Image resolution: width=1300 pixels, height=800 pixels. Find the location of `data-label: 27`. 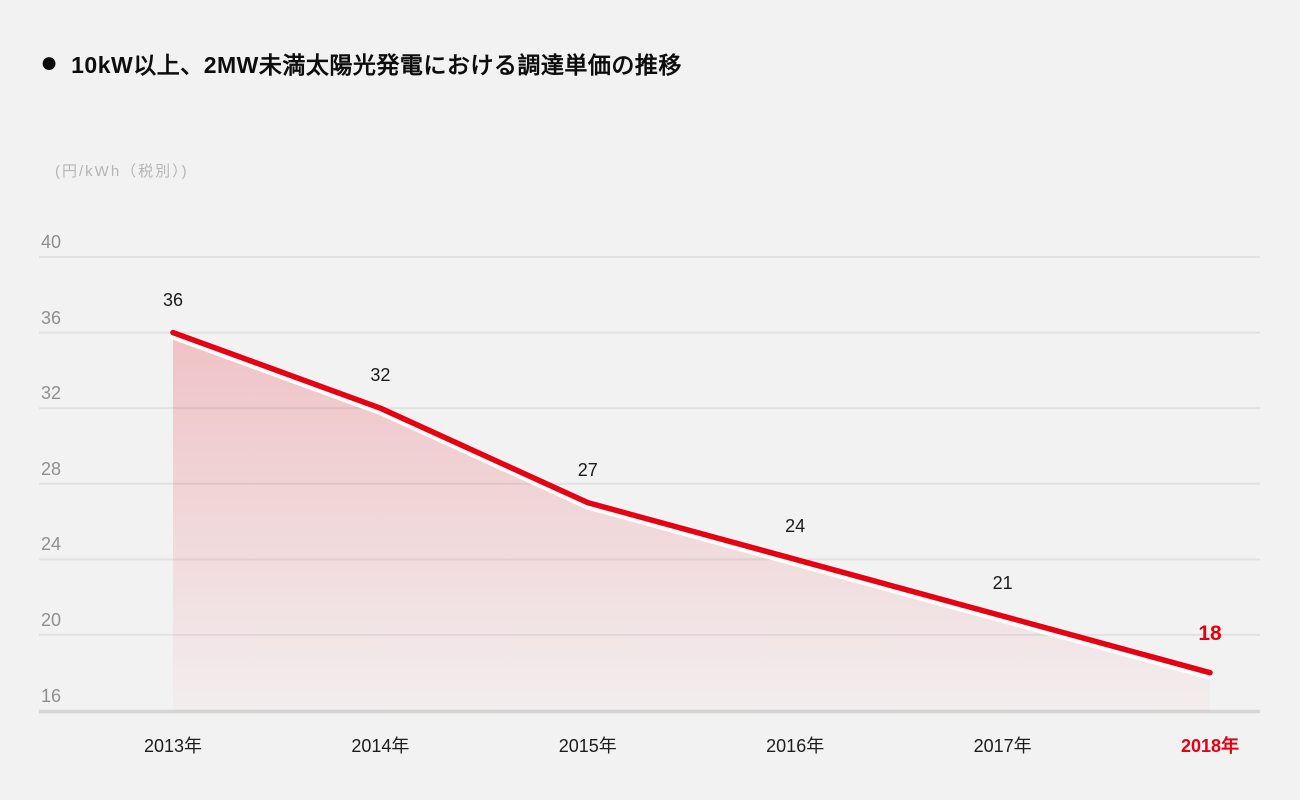

data-label: 27 is located at coordinates (587, 469).